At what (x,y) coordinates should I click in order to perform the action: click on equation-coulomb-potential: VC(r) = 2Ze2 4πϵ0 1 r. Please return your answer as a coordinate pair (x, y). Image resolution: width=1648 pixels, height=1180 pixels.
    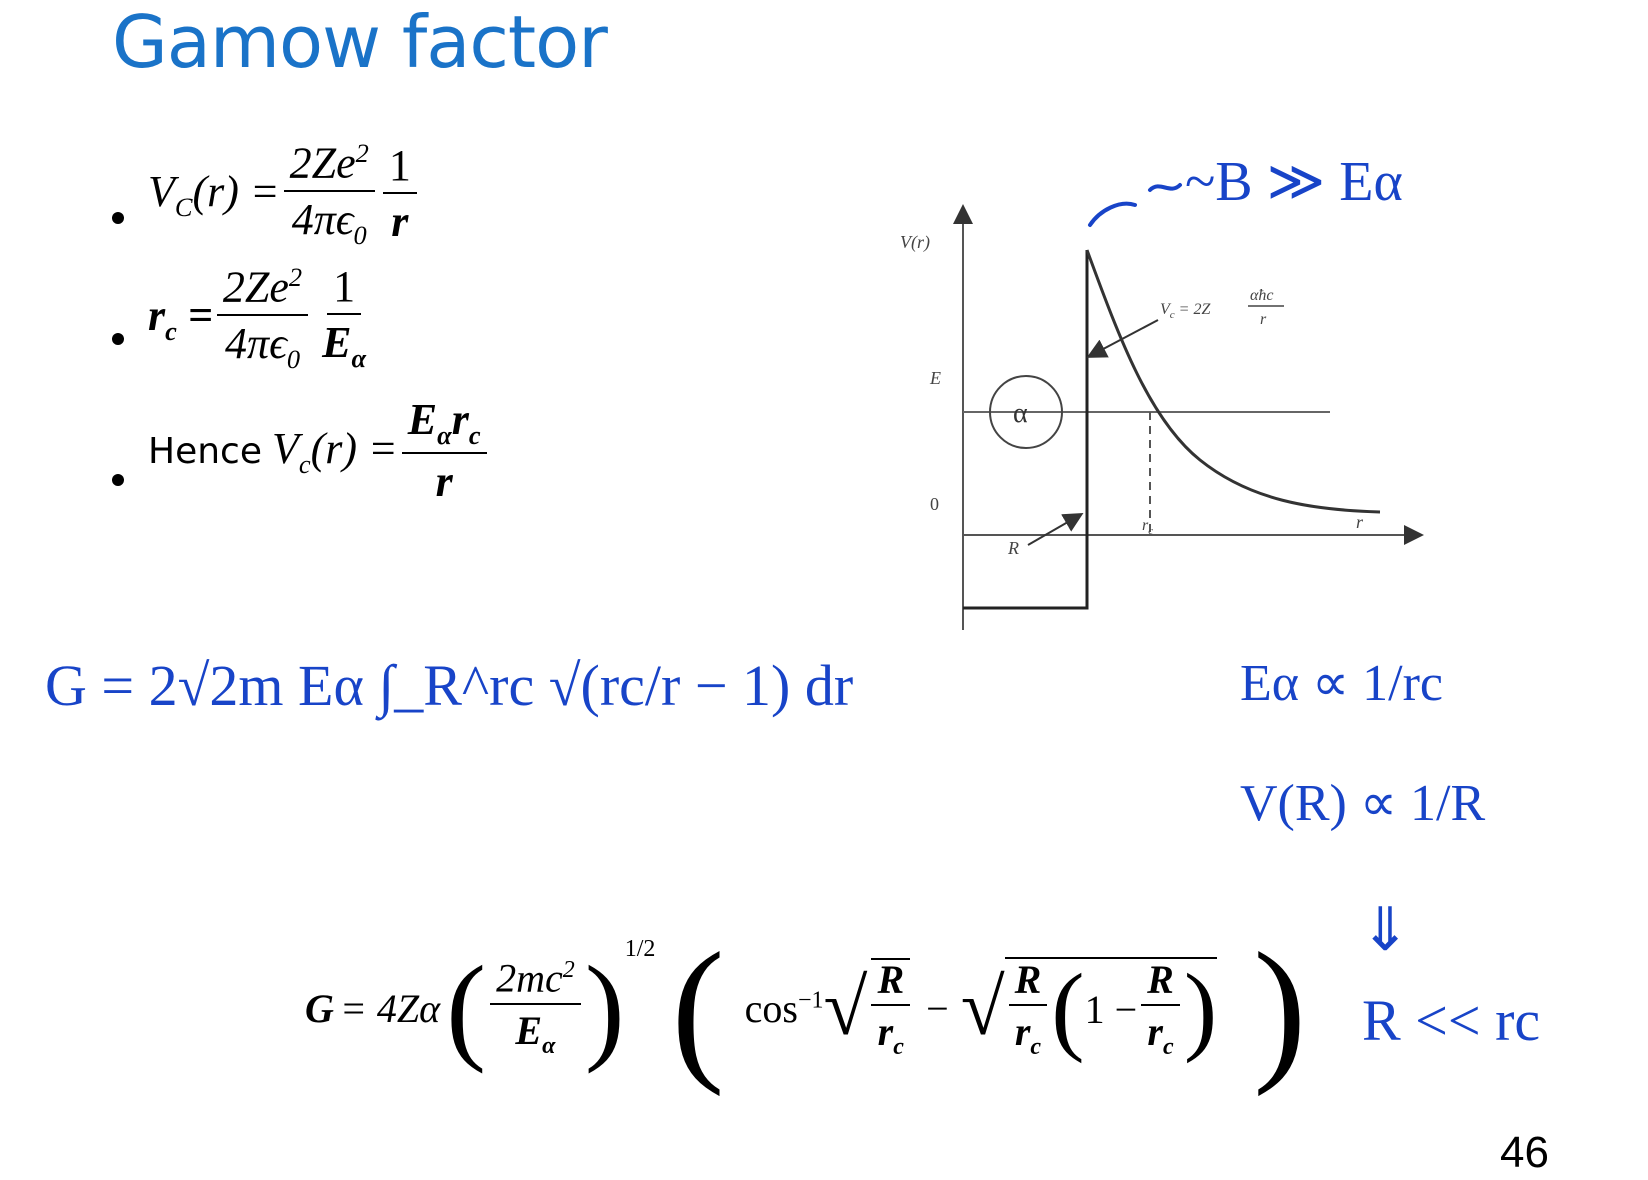
    Looking at the image, I should click on (284, 194).